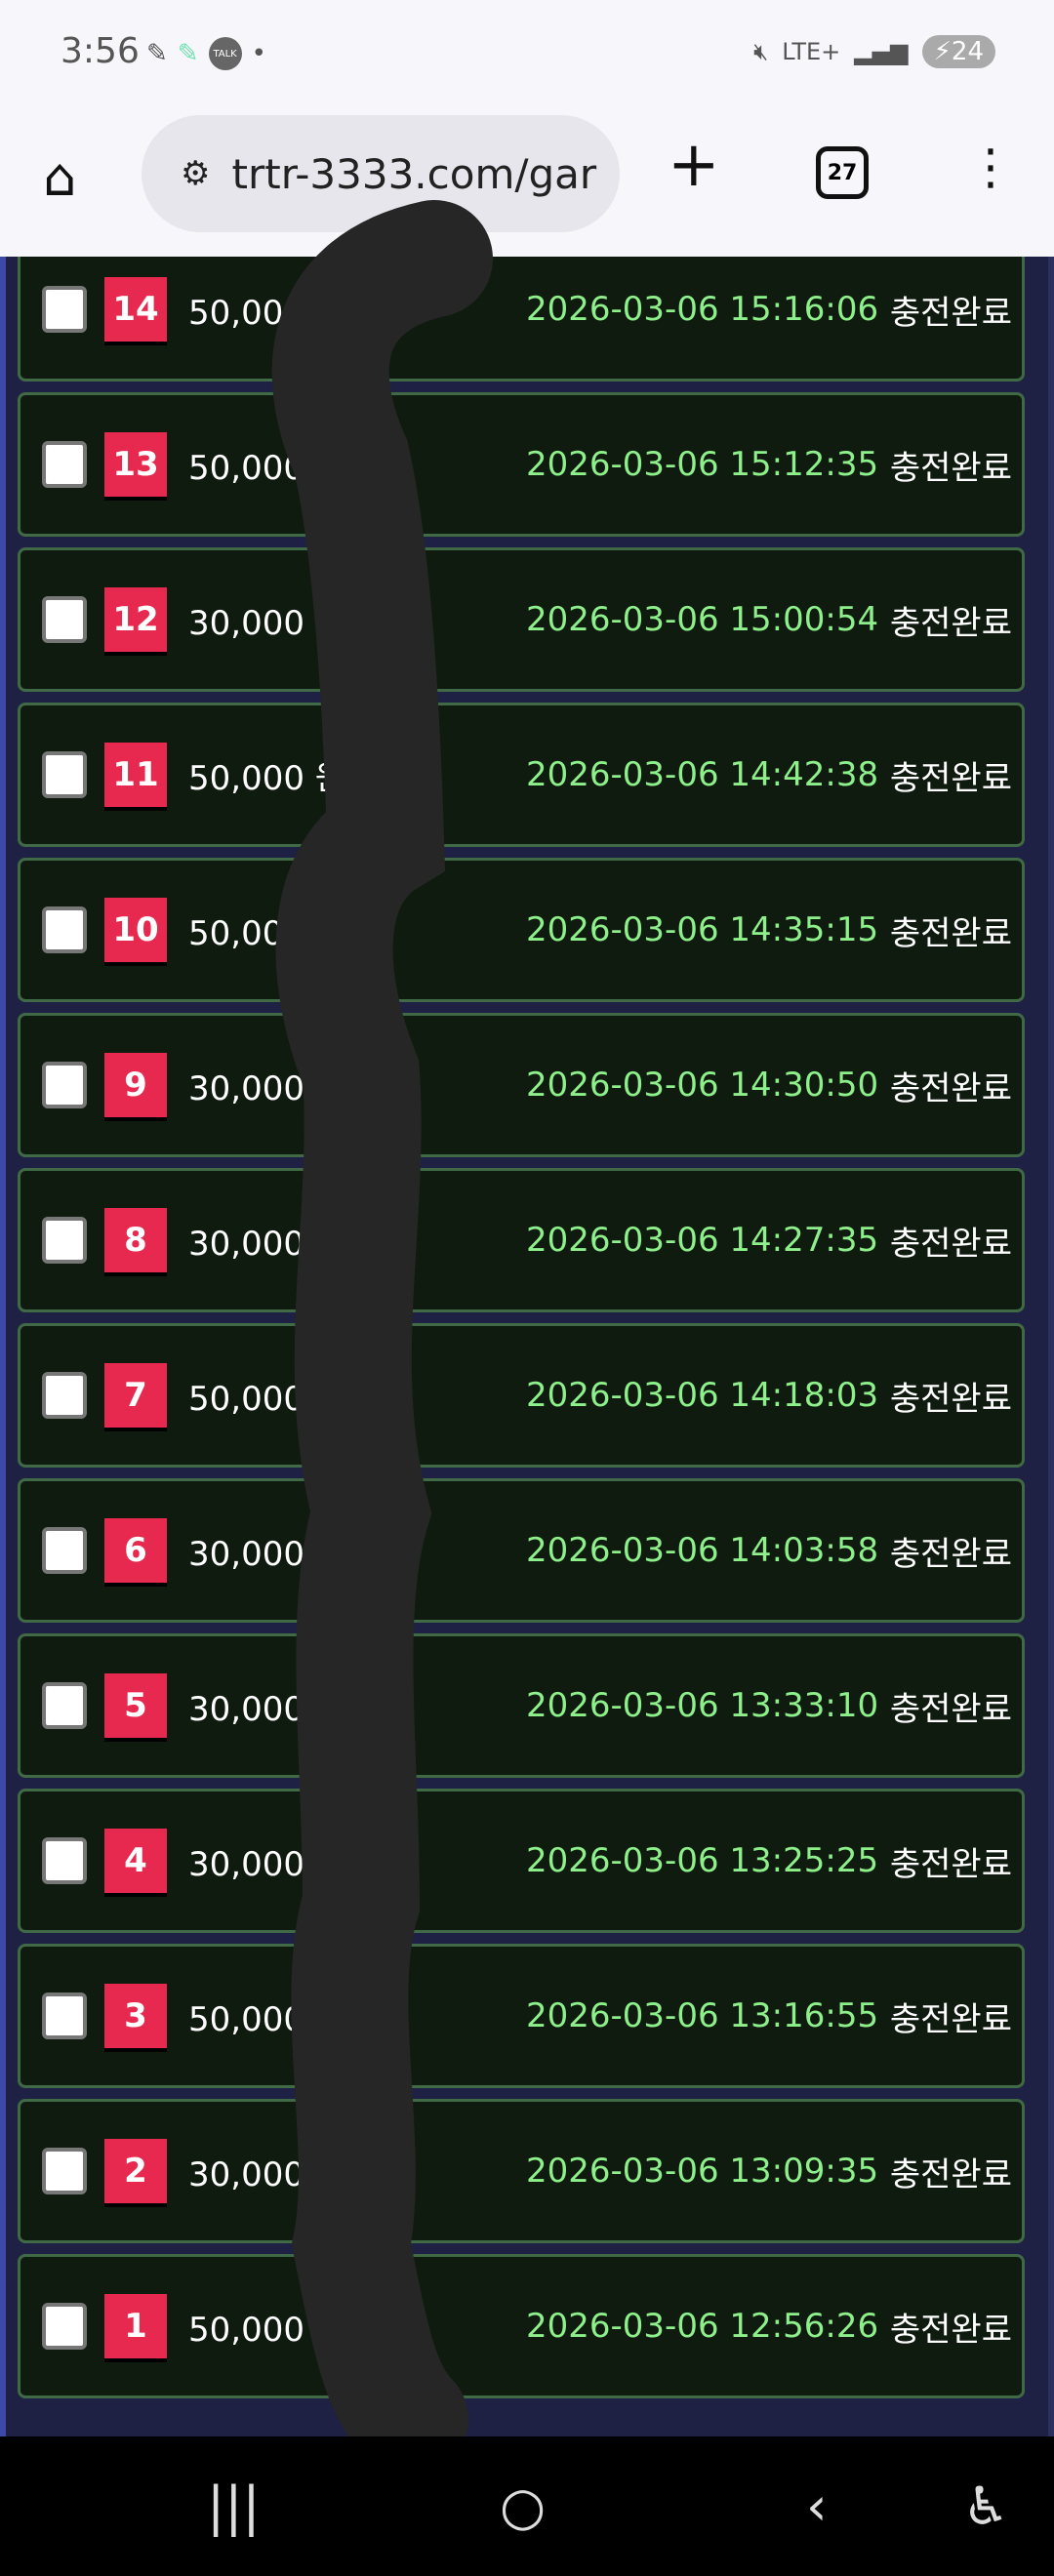 The image size is (1054, 2576). I want to click on row-number-badge: 11, so click(135, 775).